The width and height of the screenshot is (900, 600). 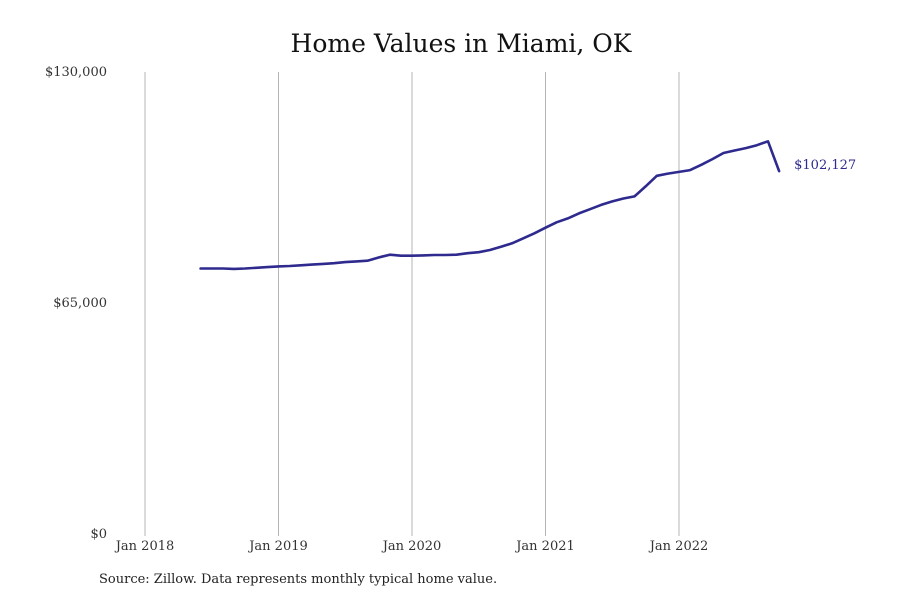 I want to click on x-tick-label: Jan 2019, so click(x=277, y=546).